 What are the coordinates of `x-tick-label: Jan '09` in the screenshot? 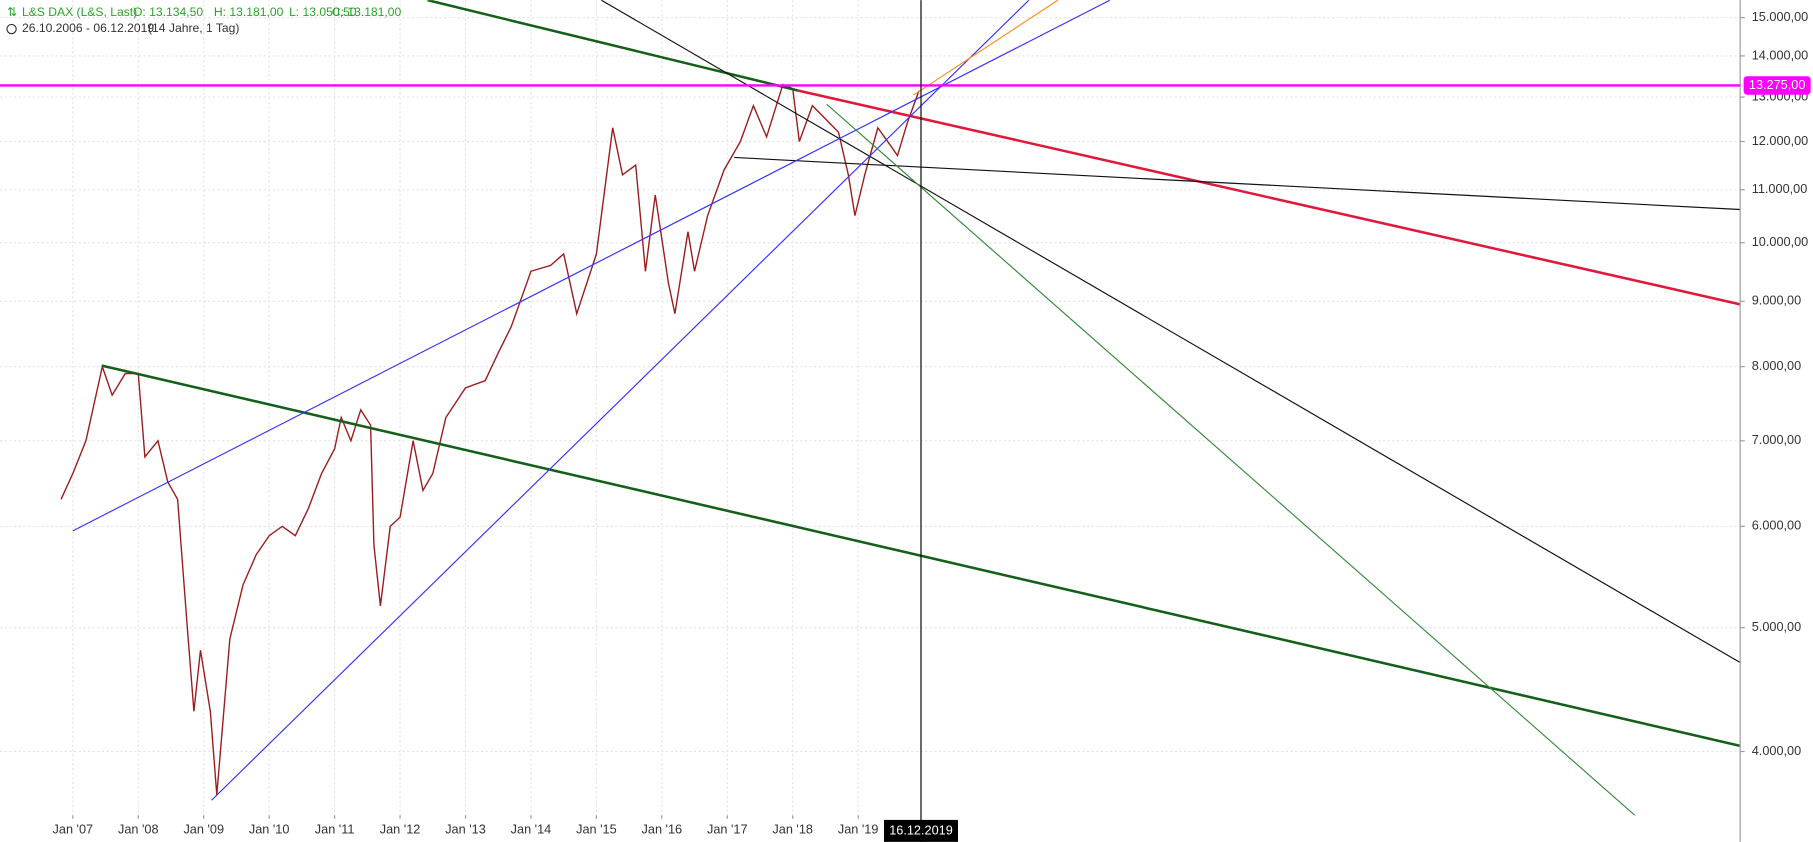 It's located at (203, 829).